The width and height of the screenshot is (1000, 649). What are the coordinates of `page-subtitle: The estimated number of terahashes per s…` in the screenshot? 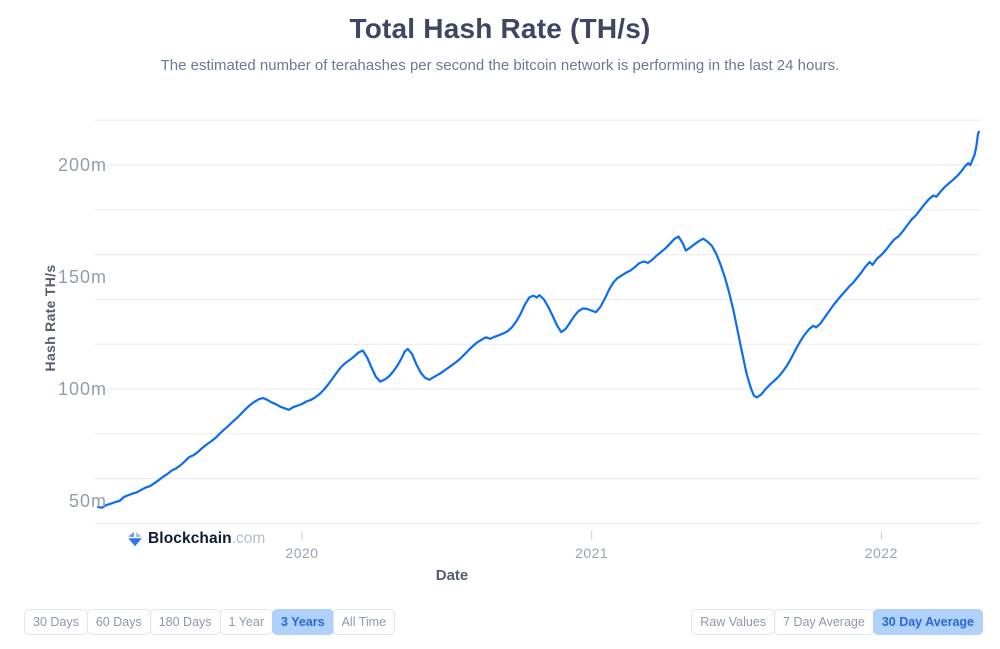 It's located at (500, 65).